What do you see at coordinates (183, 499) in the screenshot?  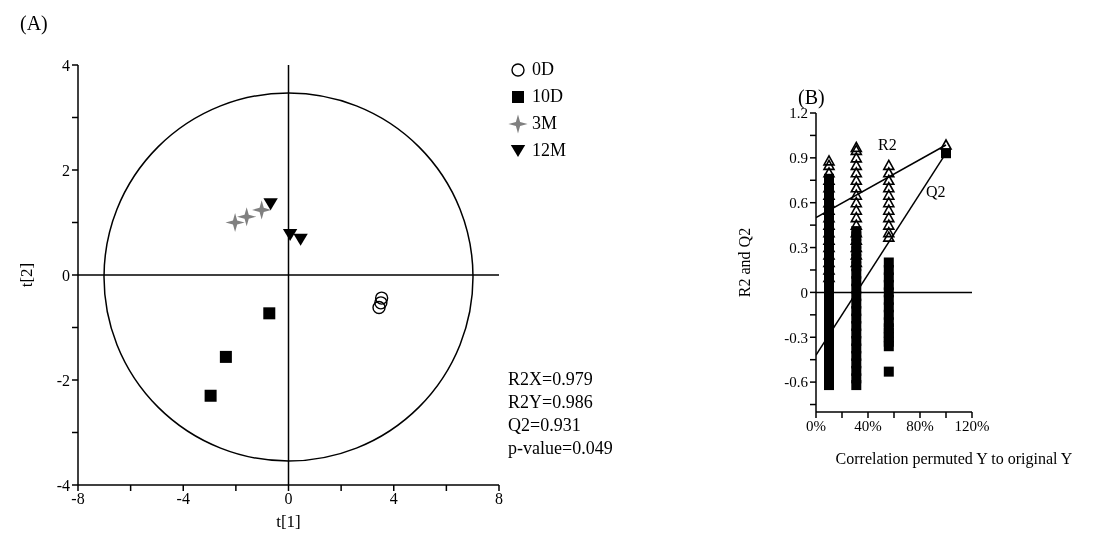 I see `x-tick-label: -4` at bounding box center [183, 499].